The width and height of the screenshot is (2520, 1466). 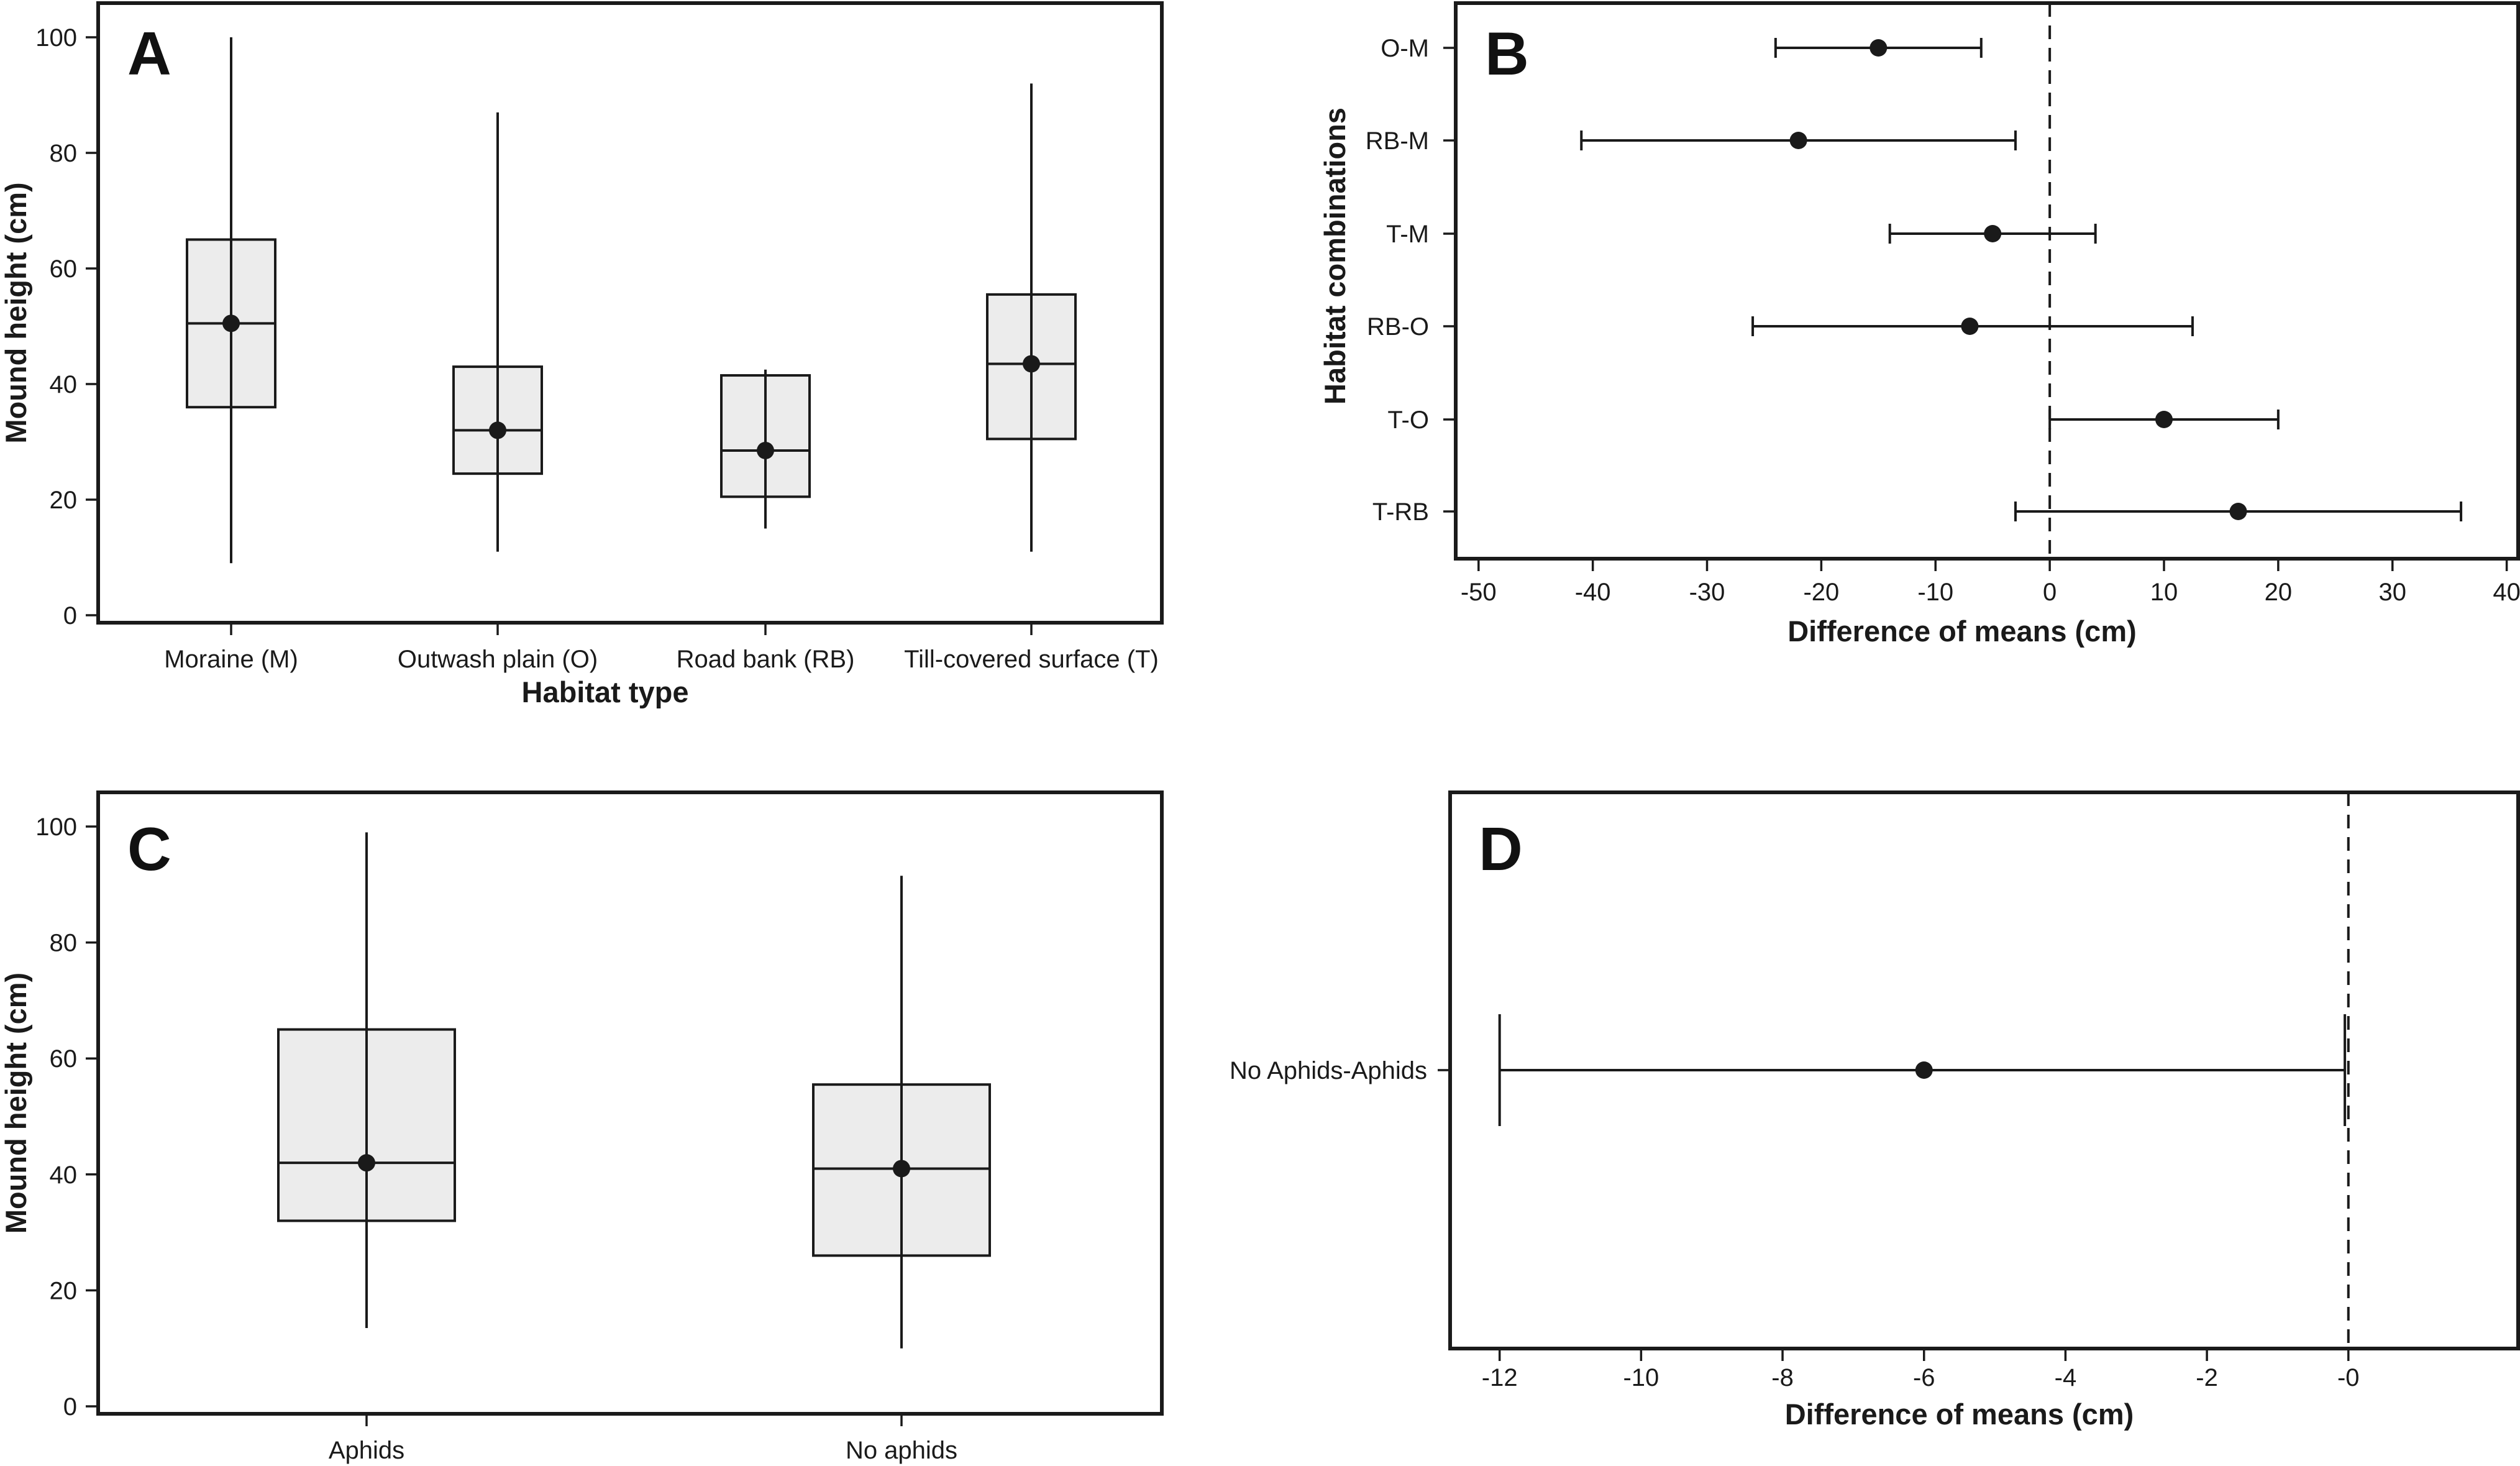 What do you see at coordinates (2348, 1378) in the screenshot?
I see `x-tick-label: -0` at bounding box center [2348, 1378].